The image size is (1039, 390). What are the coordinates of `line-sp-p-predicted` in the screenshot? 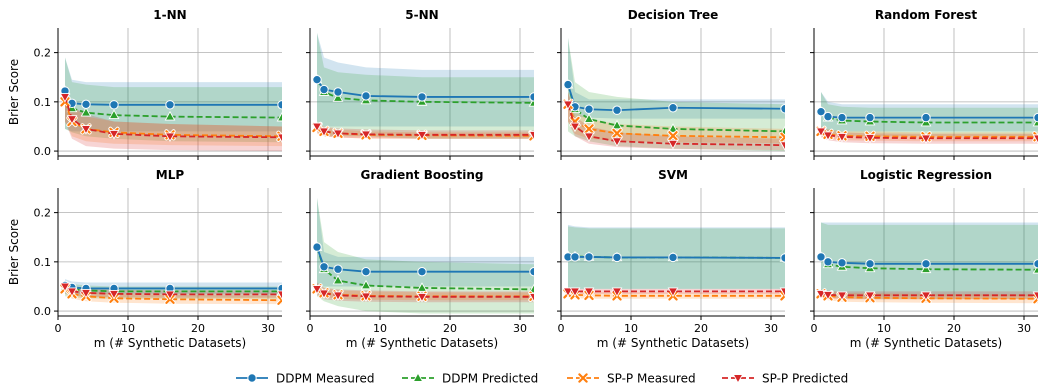 It's located at (929, 135).